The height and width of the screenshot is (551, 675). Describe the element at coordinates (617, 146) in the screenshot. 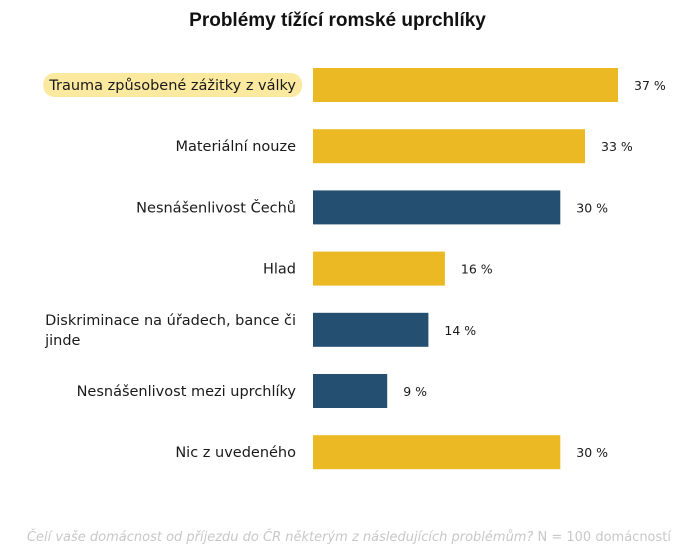

I see `value-label-2: 33 %` at that location.